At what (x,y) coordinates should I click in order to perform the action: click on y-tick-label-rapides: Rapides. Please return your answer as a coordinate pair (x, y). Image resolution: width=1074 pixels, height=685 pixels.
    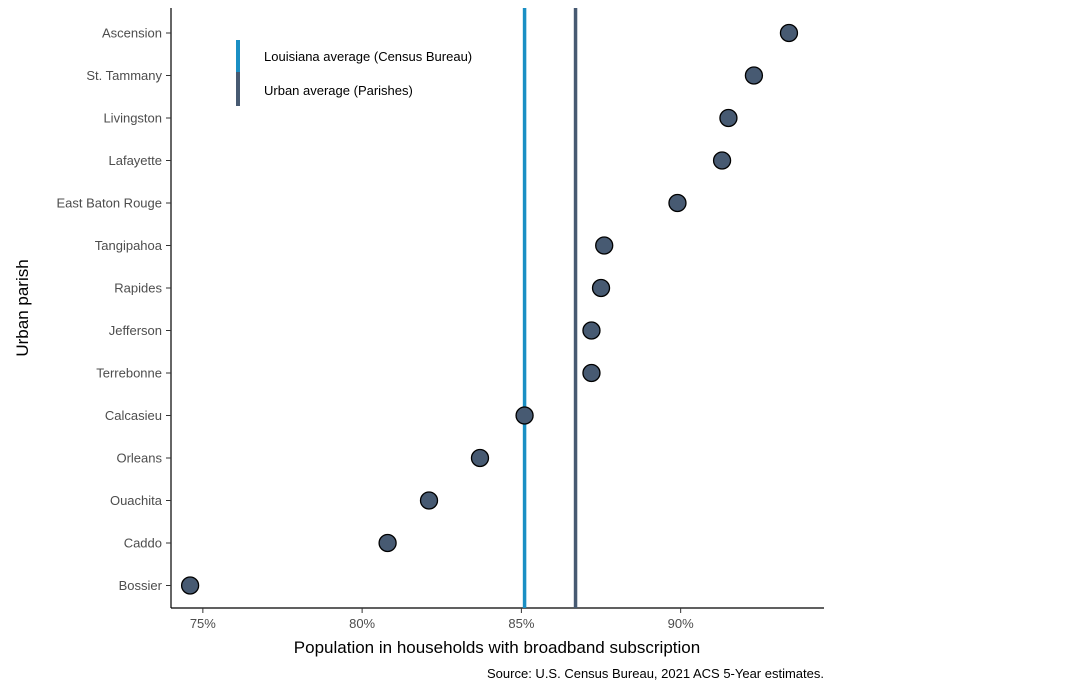
    Looking at the image, I should click on (138, 288).